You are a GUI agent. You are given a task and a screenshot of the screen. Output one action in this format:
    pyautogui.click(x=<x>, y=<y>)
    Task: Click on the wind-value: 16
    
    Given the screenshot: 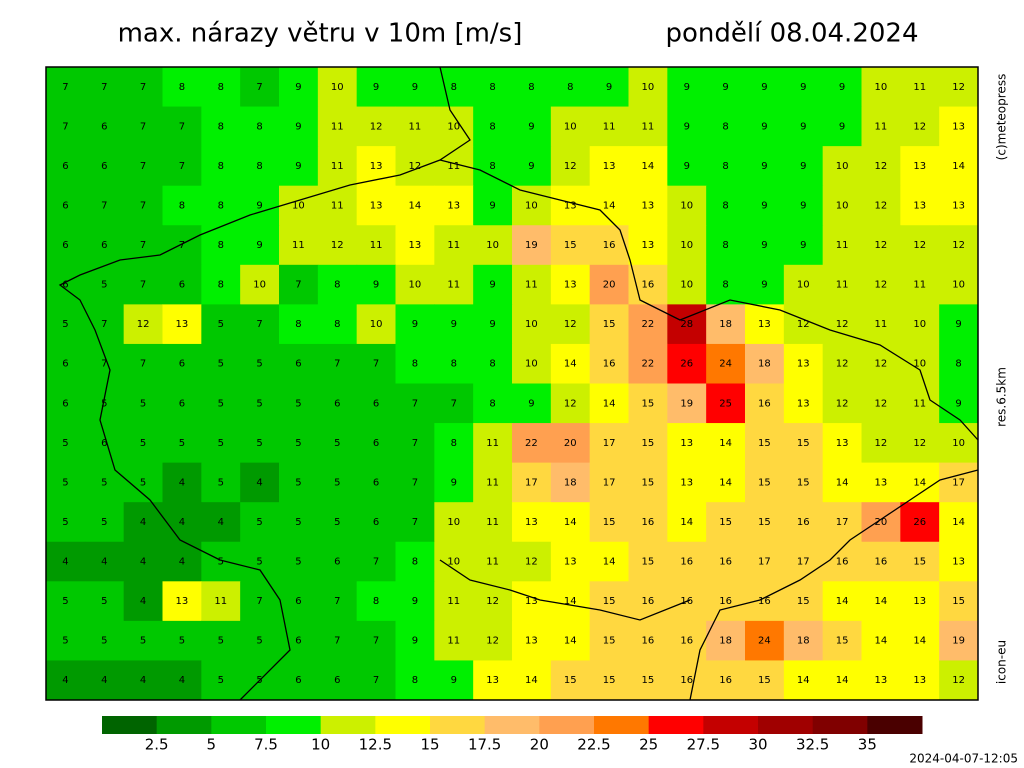 What is the action you would take?
    pyautogui.click(x=648, y=601)
    